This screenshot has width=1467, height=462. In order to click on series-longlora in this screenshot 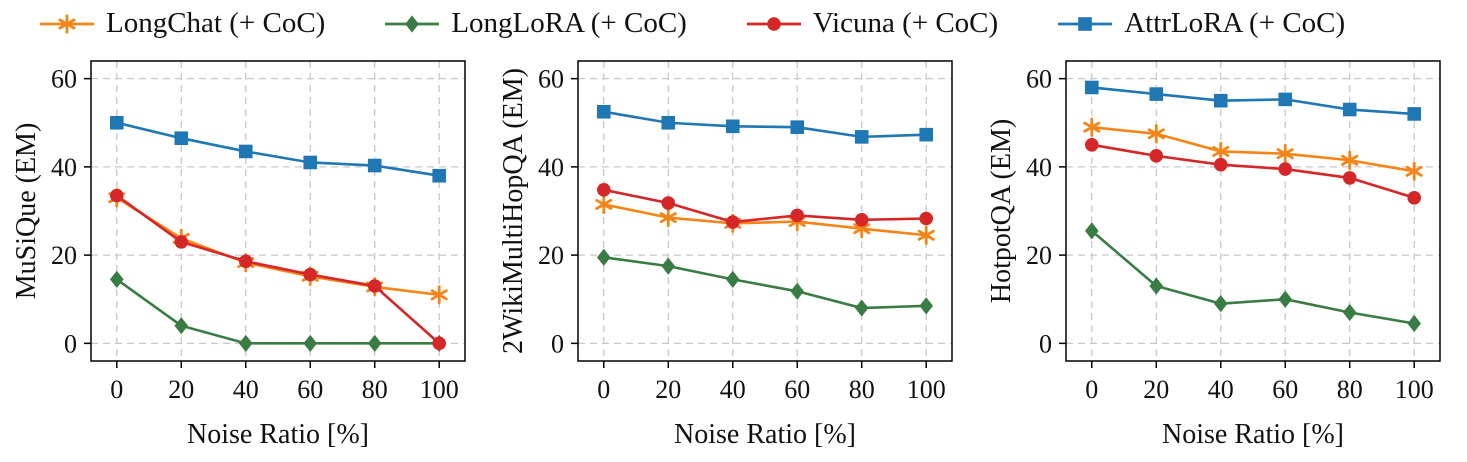, I will do `click(277, 311)`.